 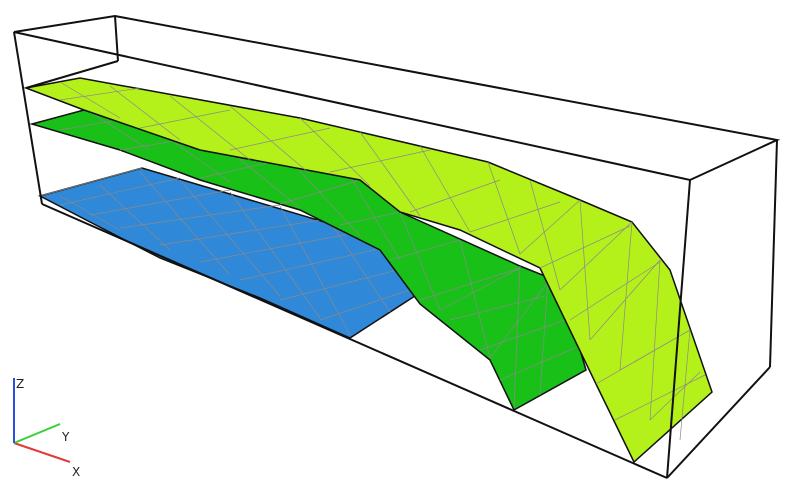 I want to click on y-axis-label: Y, so click(x=65, y=437).